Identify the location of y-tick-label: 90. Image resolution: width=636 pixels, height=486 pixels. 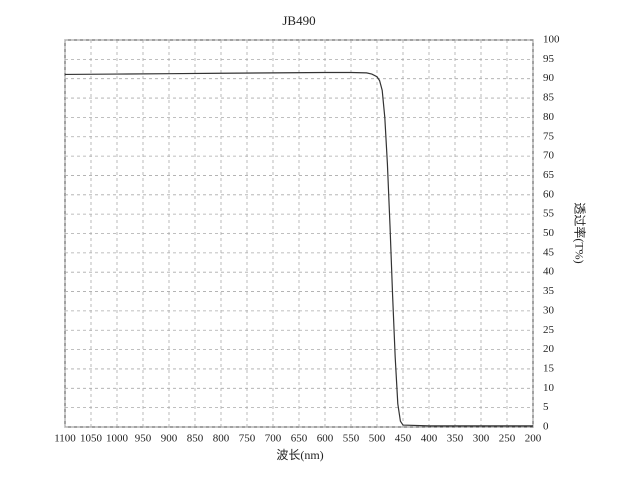
(549, 78).